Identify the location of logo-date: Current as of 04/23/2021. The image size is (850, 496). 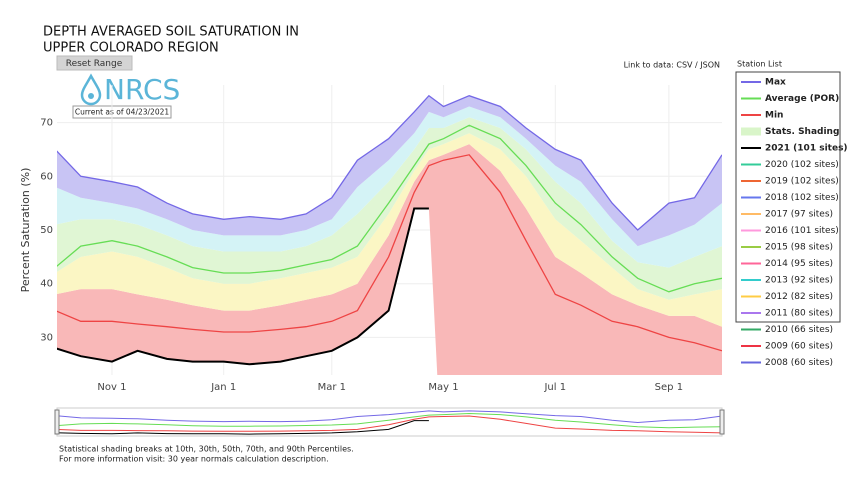
(122, 112).